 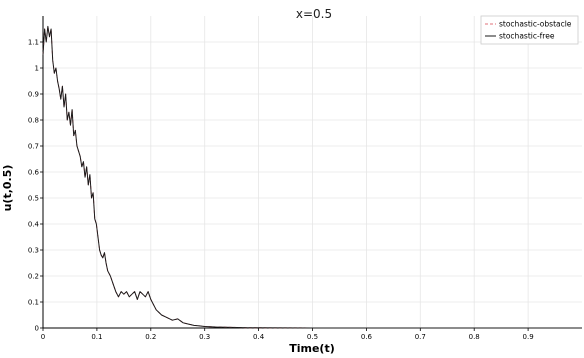 What do you see at coordinates (287, 334) in the screenshot?
I see `x-ticks: 0 0.1 0.2 0.3 0.4 0.5 0.6 0.7 0.8 0.9` at bounding box center [287, 334].